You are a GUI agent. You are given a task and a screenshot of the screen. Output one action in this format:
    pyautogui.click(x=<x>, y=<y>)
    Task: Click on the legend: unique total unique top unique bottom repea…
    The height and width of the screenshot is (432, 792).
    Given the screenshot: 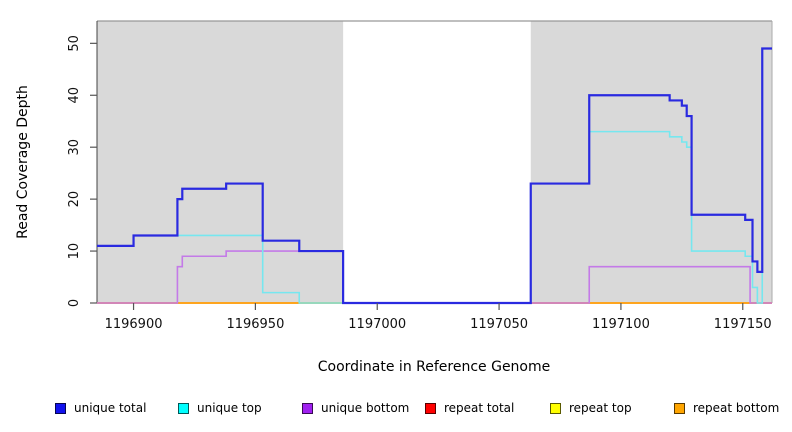 What is the action you would take?
    pyautogui.click(x=396, y=413)
    